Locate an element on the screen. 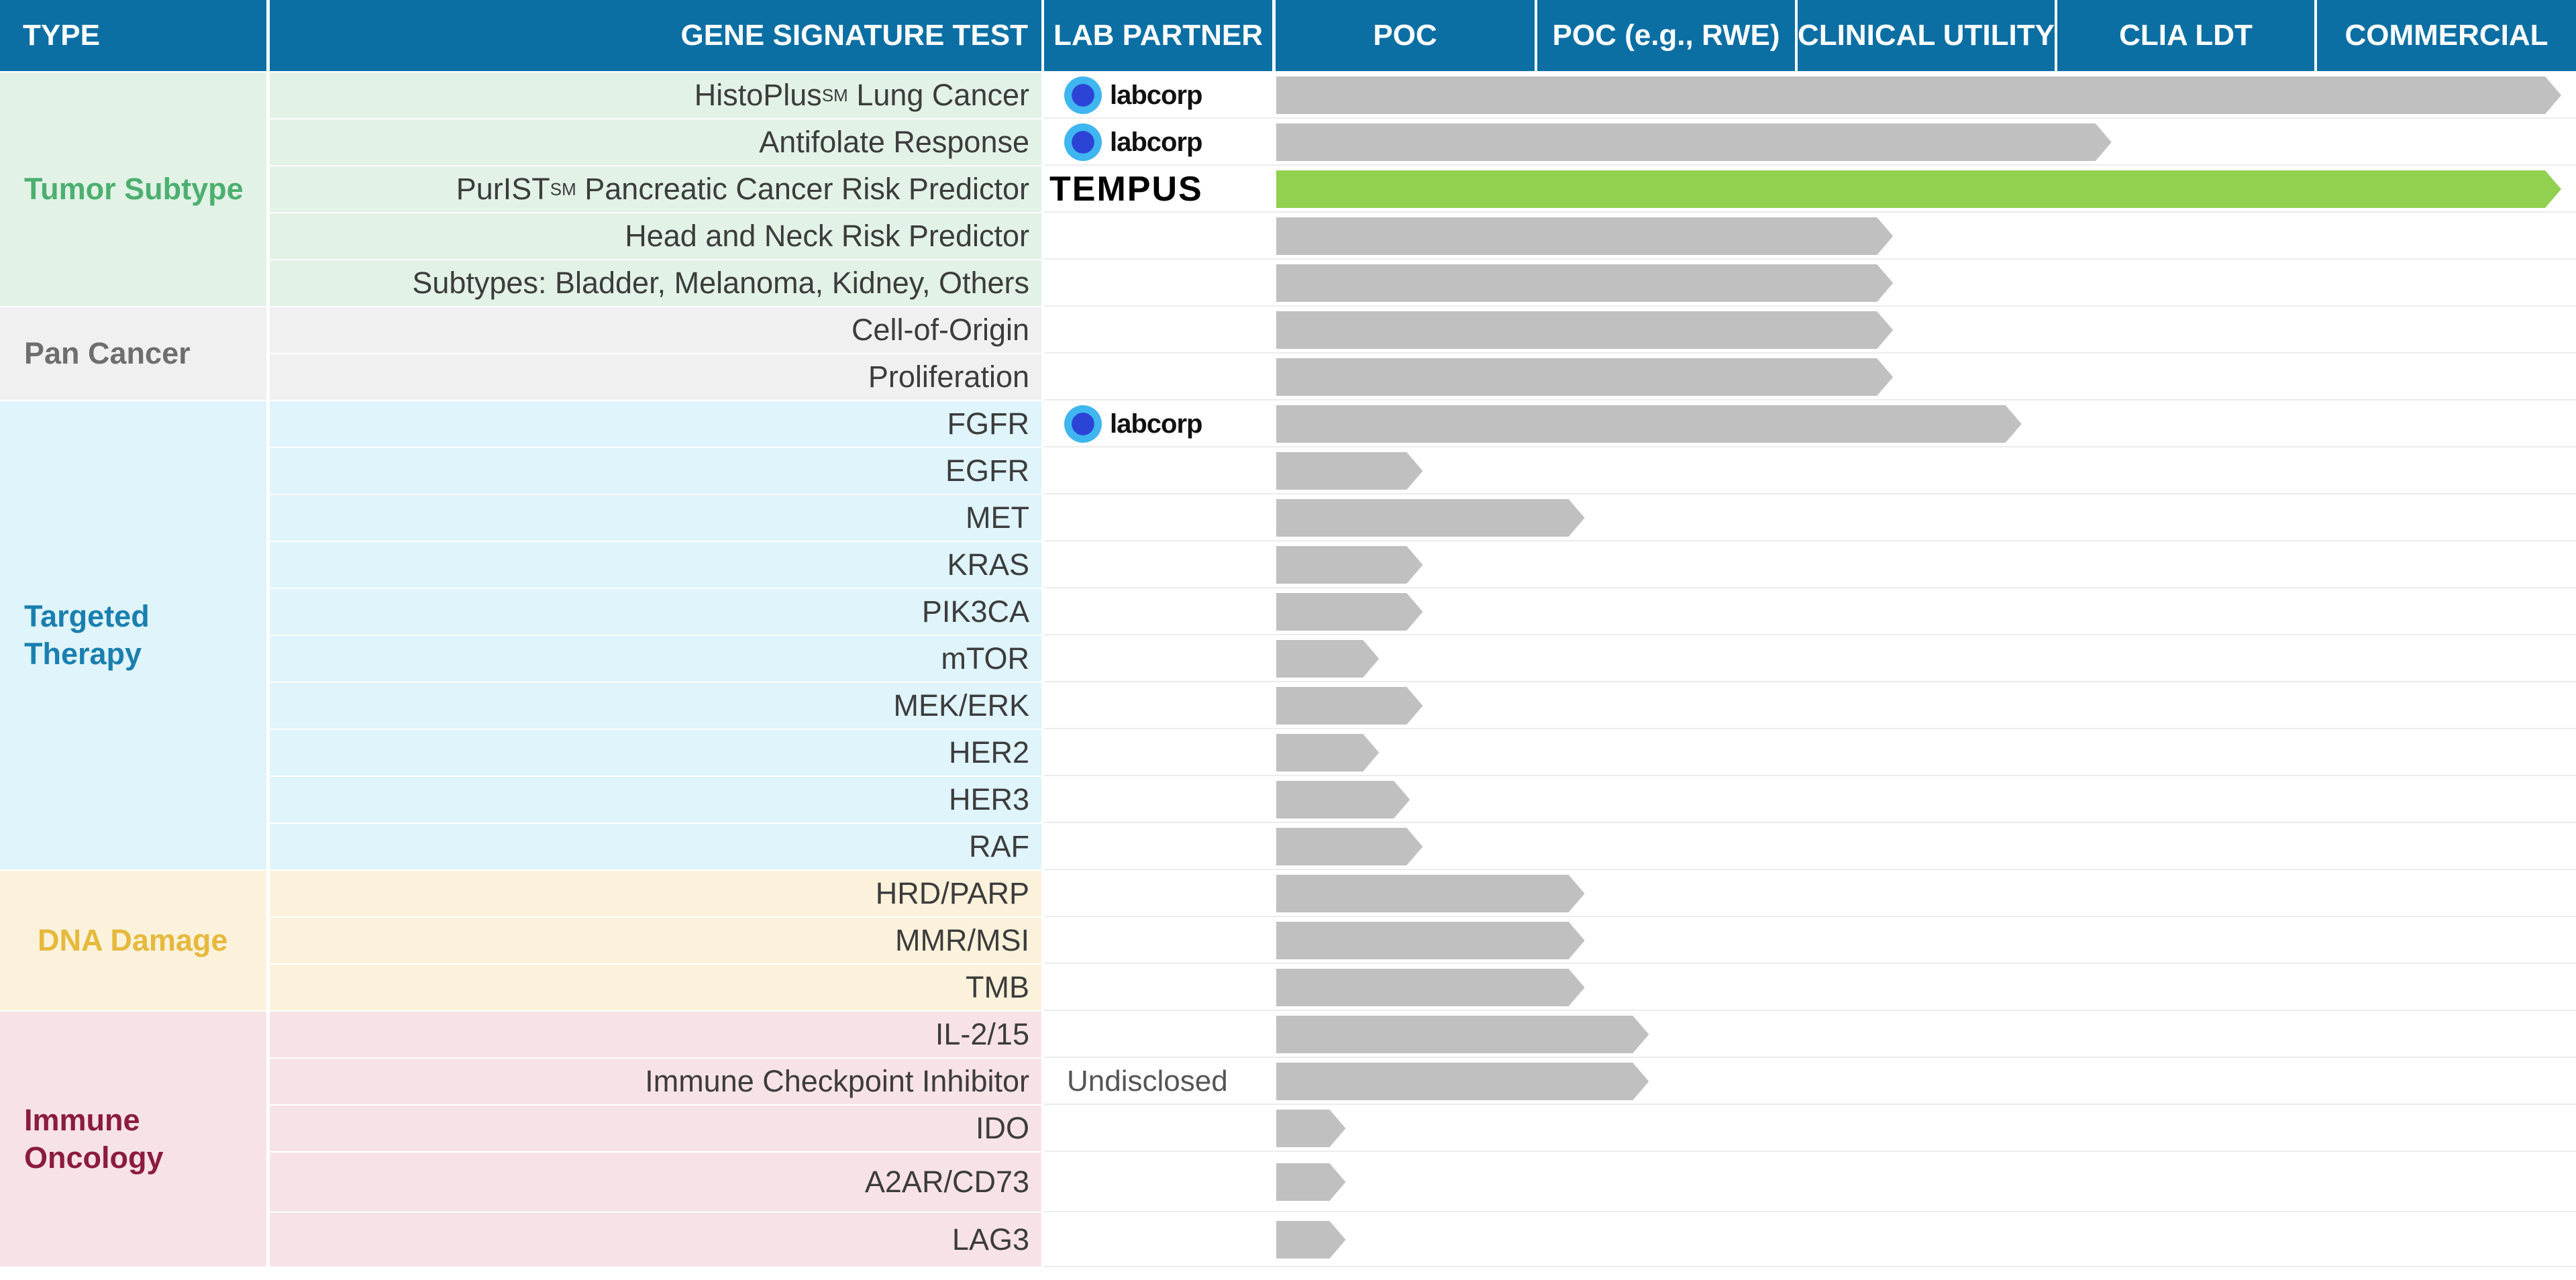 The image size is (2576, 1280). test-name-cell: Antifolate Response is located at coordinates (655, 142).